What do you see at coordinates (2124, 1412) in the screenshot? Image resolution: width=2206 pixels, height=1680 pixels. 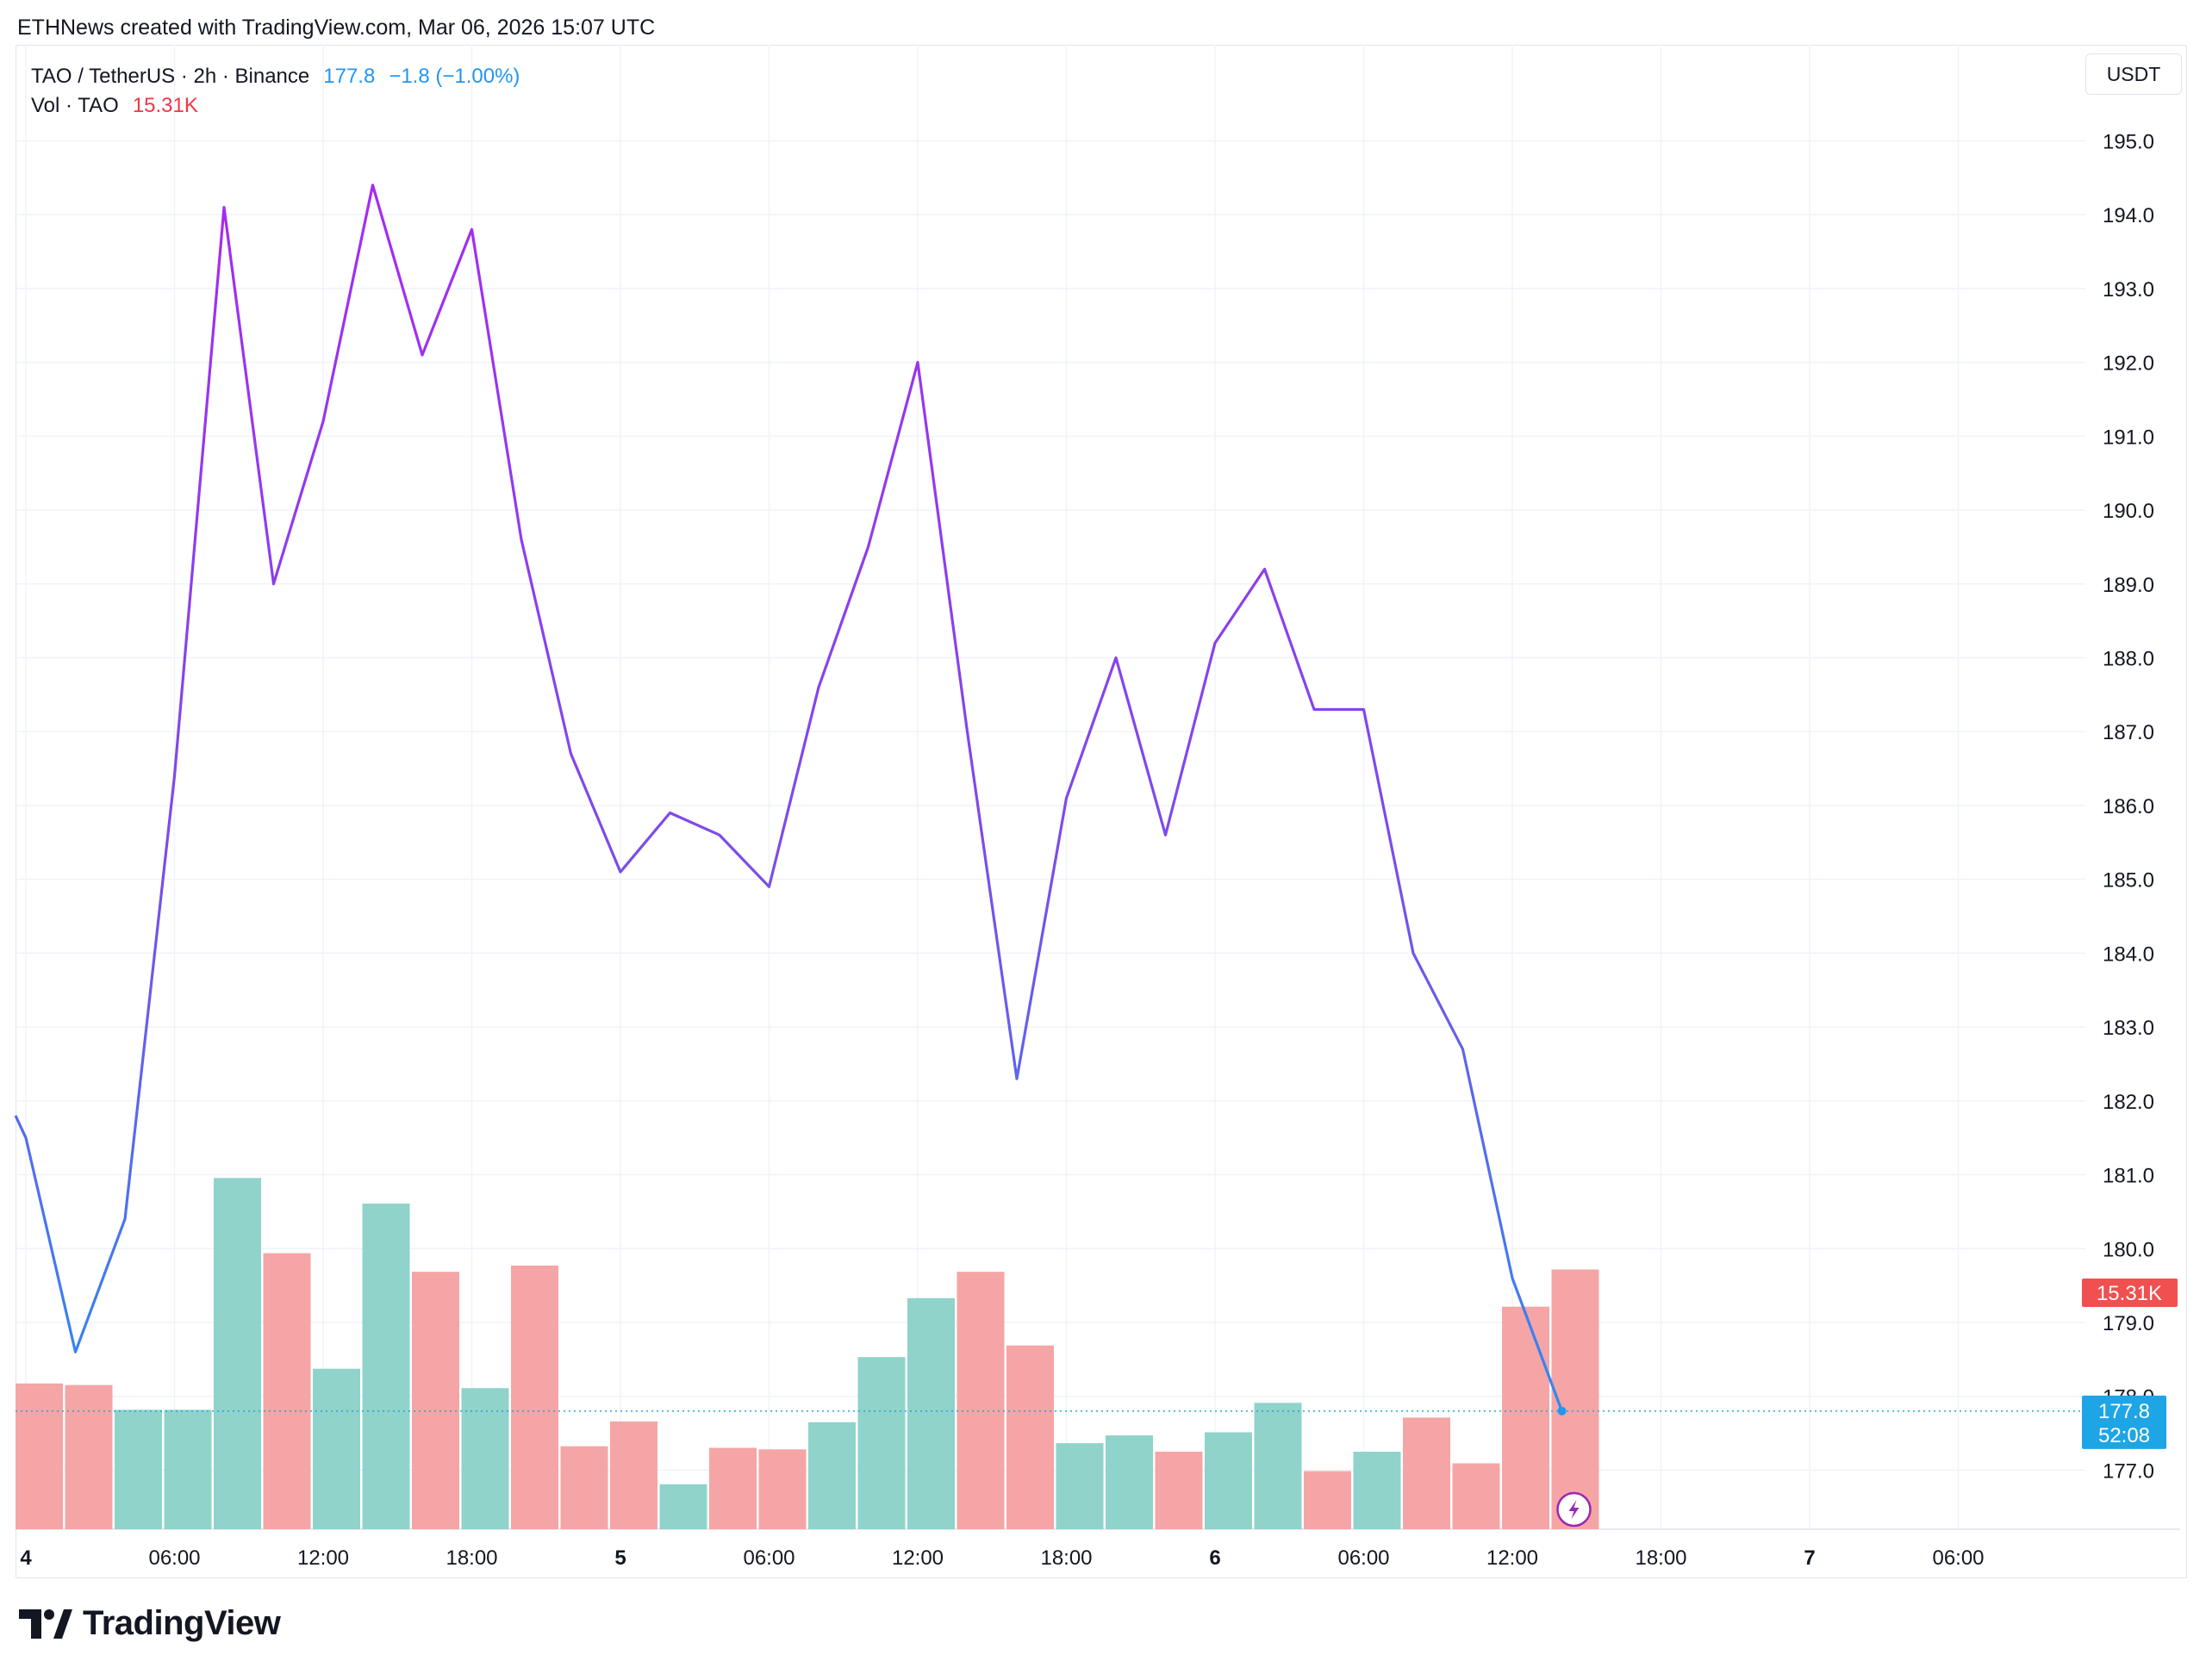 I see `price-tag-price: 177.8` at bounding box center [2124, 1412].